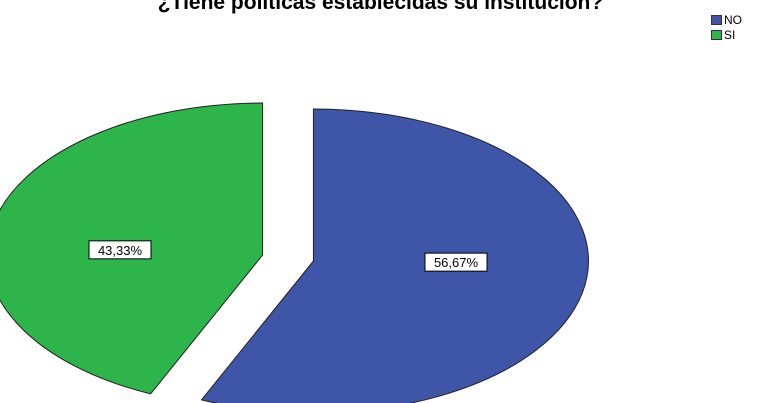 The height and width of the screenshot is (403, 761). I want to click on data-label-si: 43,33%, so click(120, 250).